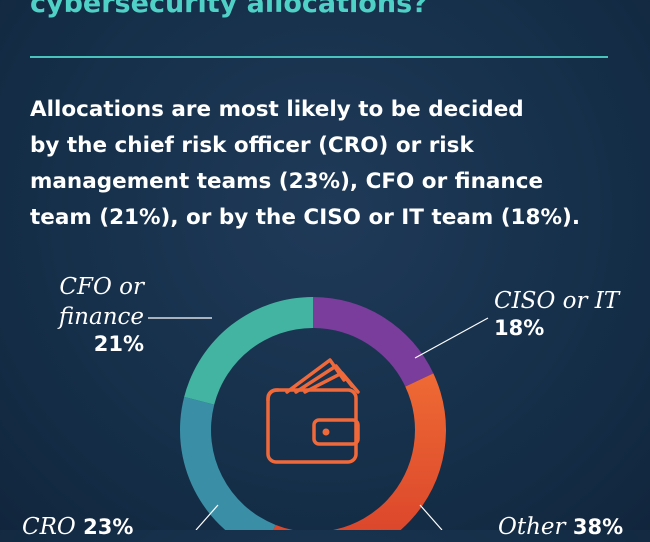 The width and height of the screenshot is (650, 542). What do you see at coordinates (519, 328) in the screenshot?
I see `callout-ciso-percent: 18%` at bounding box center [519, 328].